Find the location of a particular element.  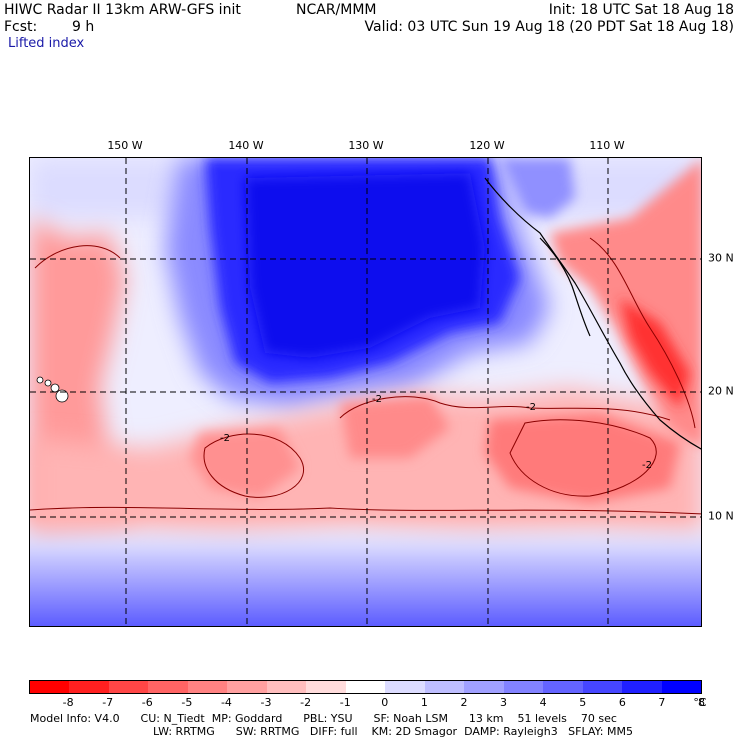

plot-title: HIWC Radar II 13km ARW-GFS init is located at coordinates (122, 10).